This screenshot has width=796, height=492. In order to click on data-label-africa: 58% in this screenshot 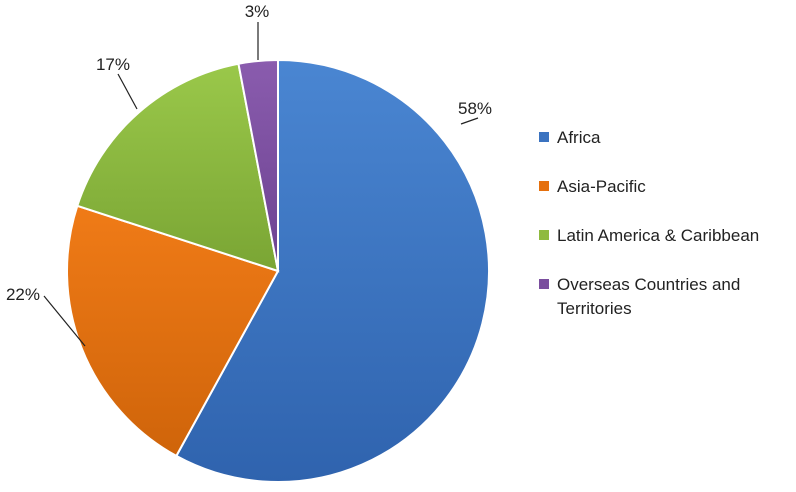, I will do `click(475, 108)`.